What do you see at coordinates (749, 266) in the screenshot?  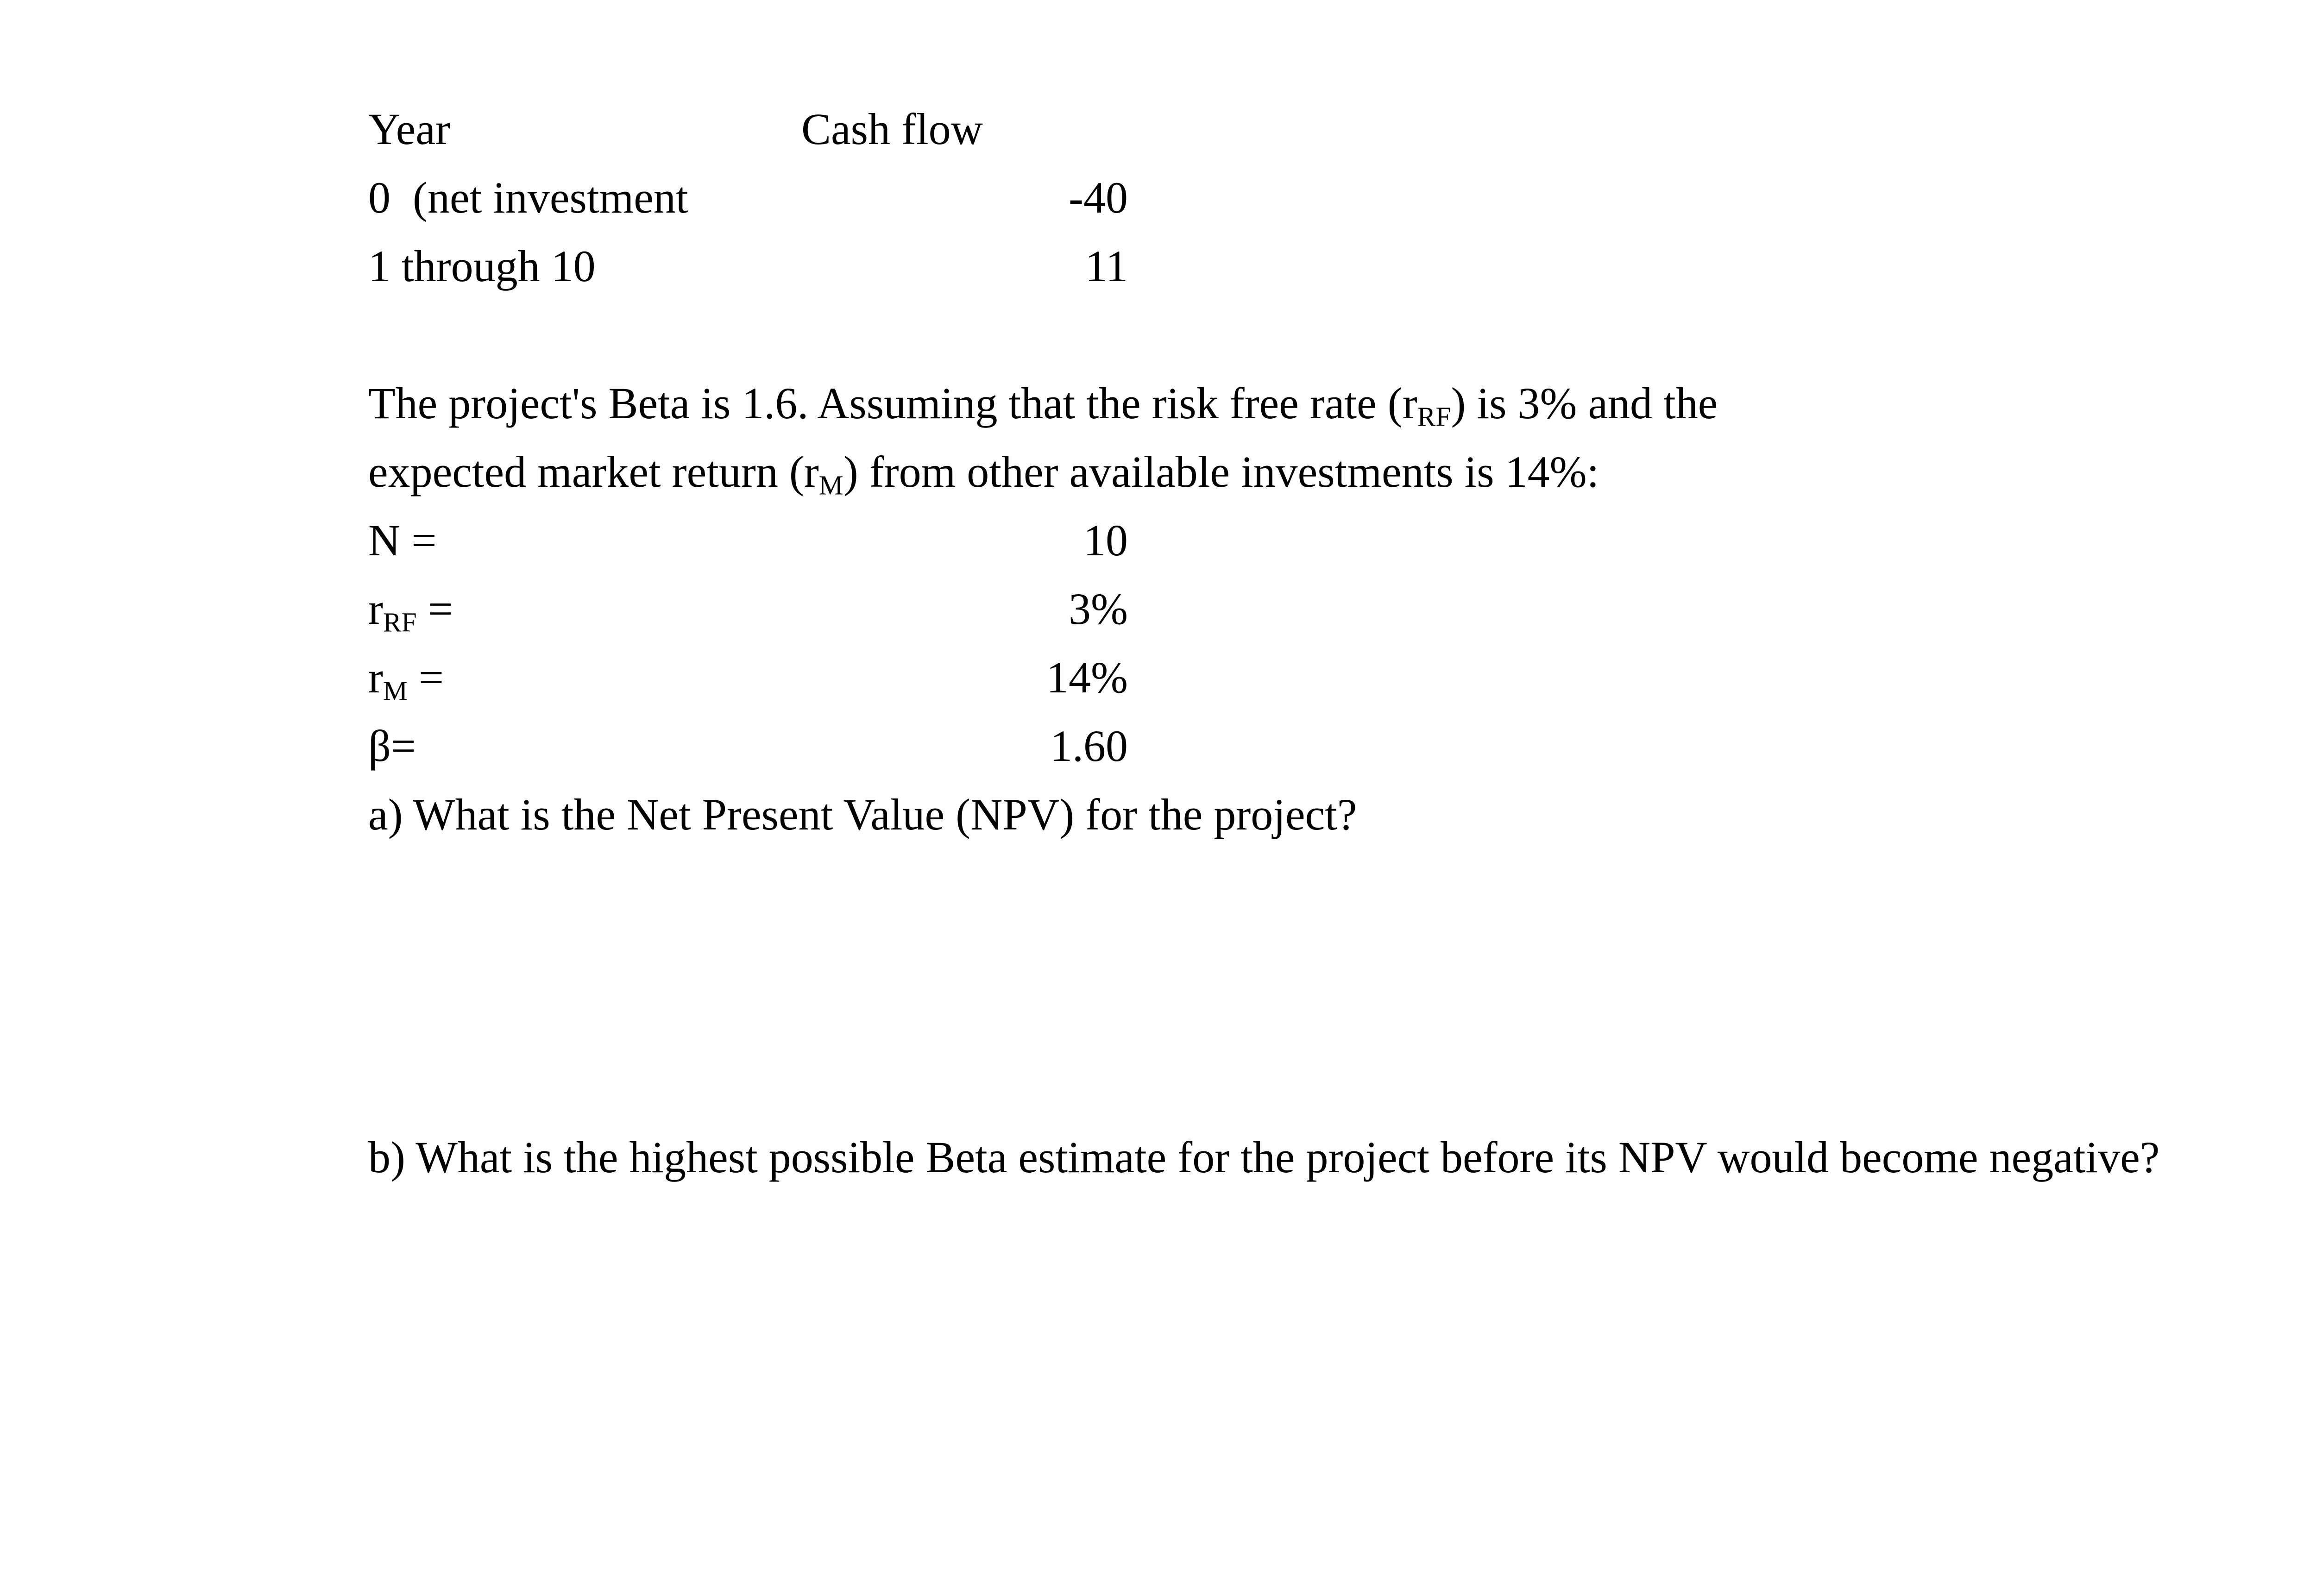 I see `table-row: 1 through 10 11` at bounding box center [749, 266].